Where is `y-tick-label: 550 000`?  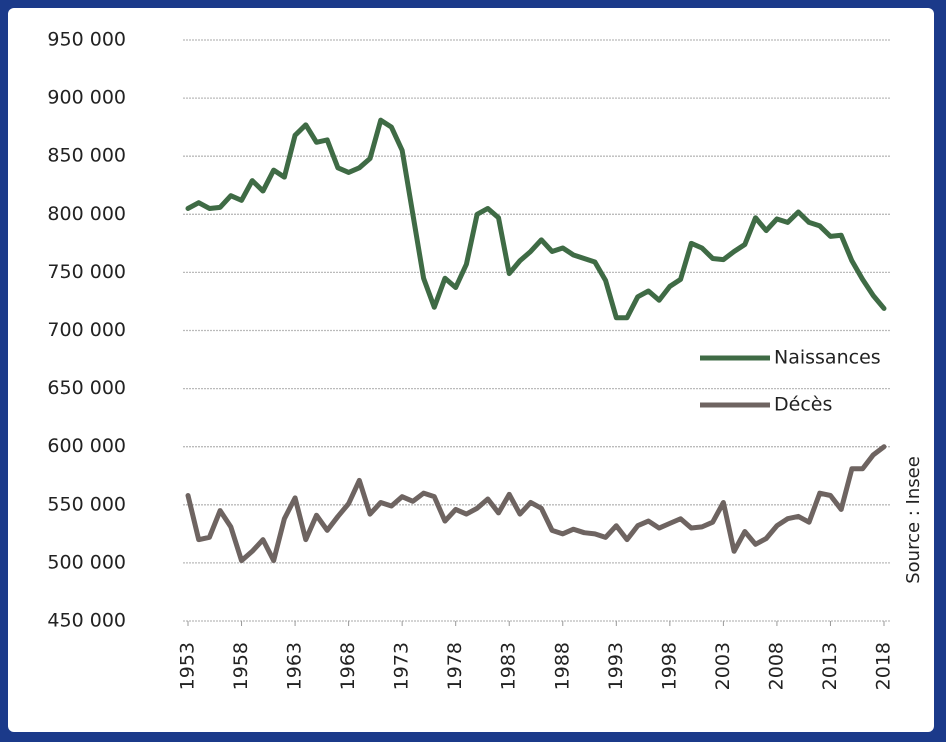
y-tick-label: 550 000 is located at coordinates (86, 504).